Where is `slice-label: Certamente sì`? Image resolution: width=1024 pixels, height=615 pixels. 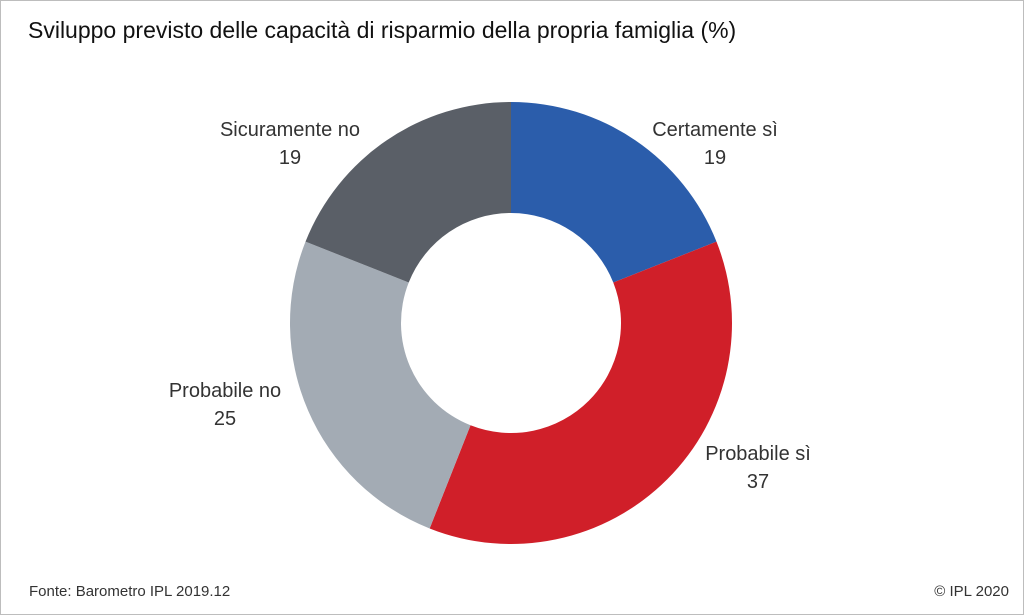
slice-label: Certamente sì is located at coordinates (715, 130).